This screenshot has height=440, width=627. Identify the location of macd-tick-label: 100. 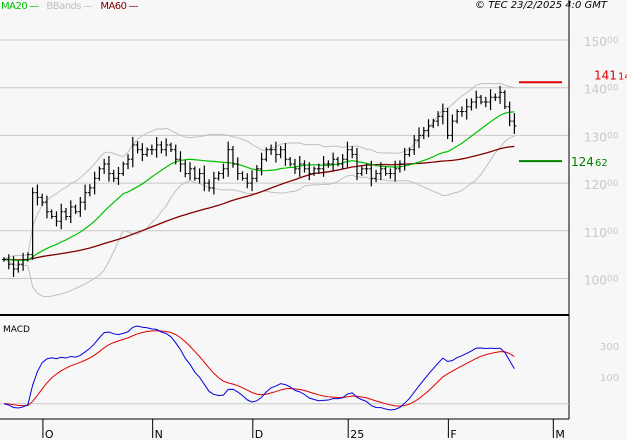
(609, 378).